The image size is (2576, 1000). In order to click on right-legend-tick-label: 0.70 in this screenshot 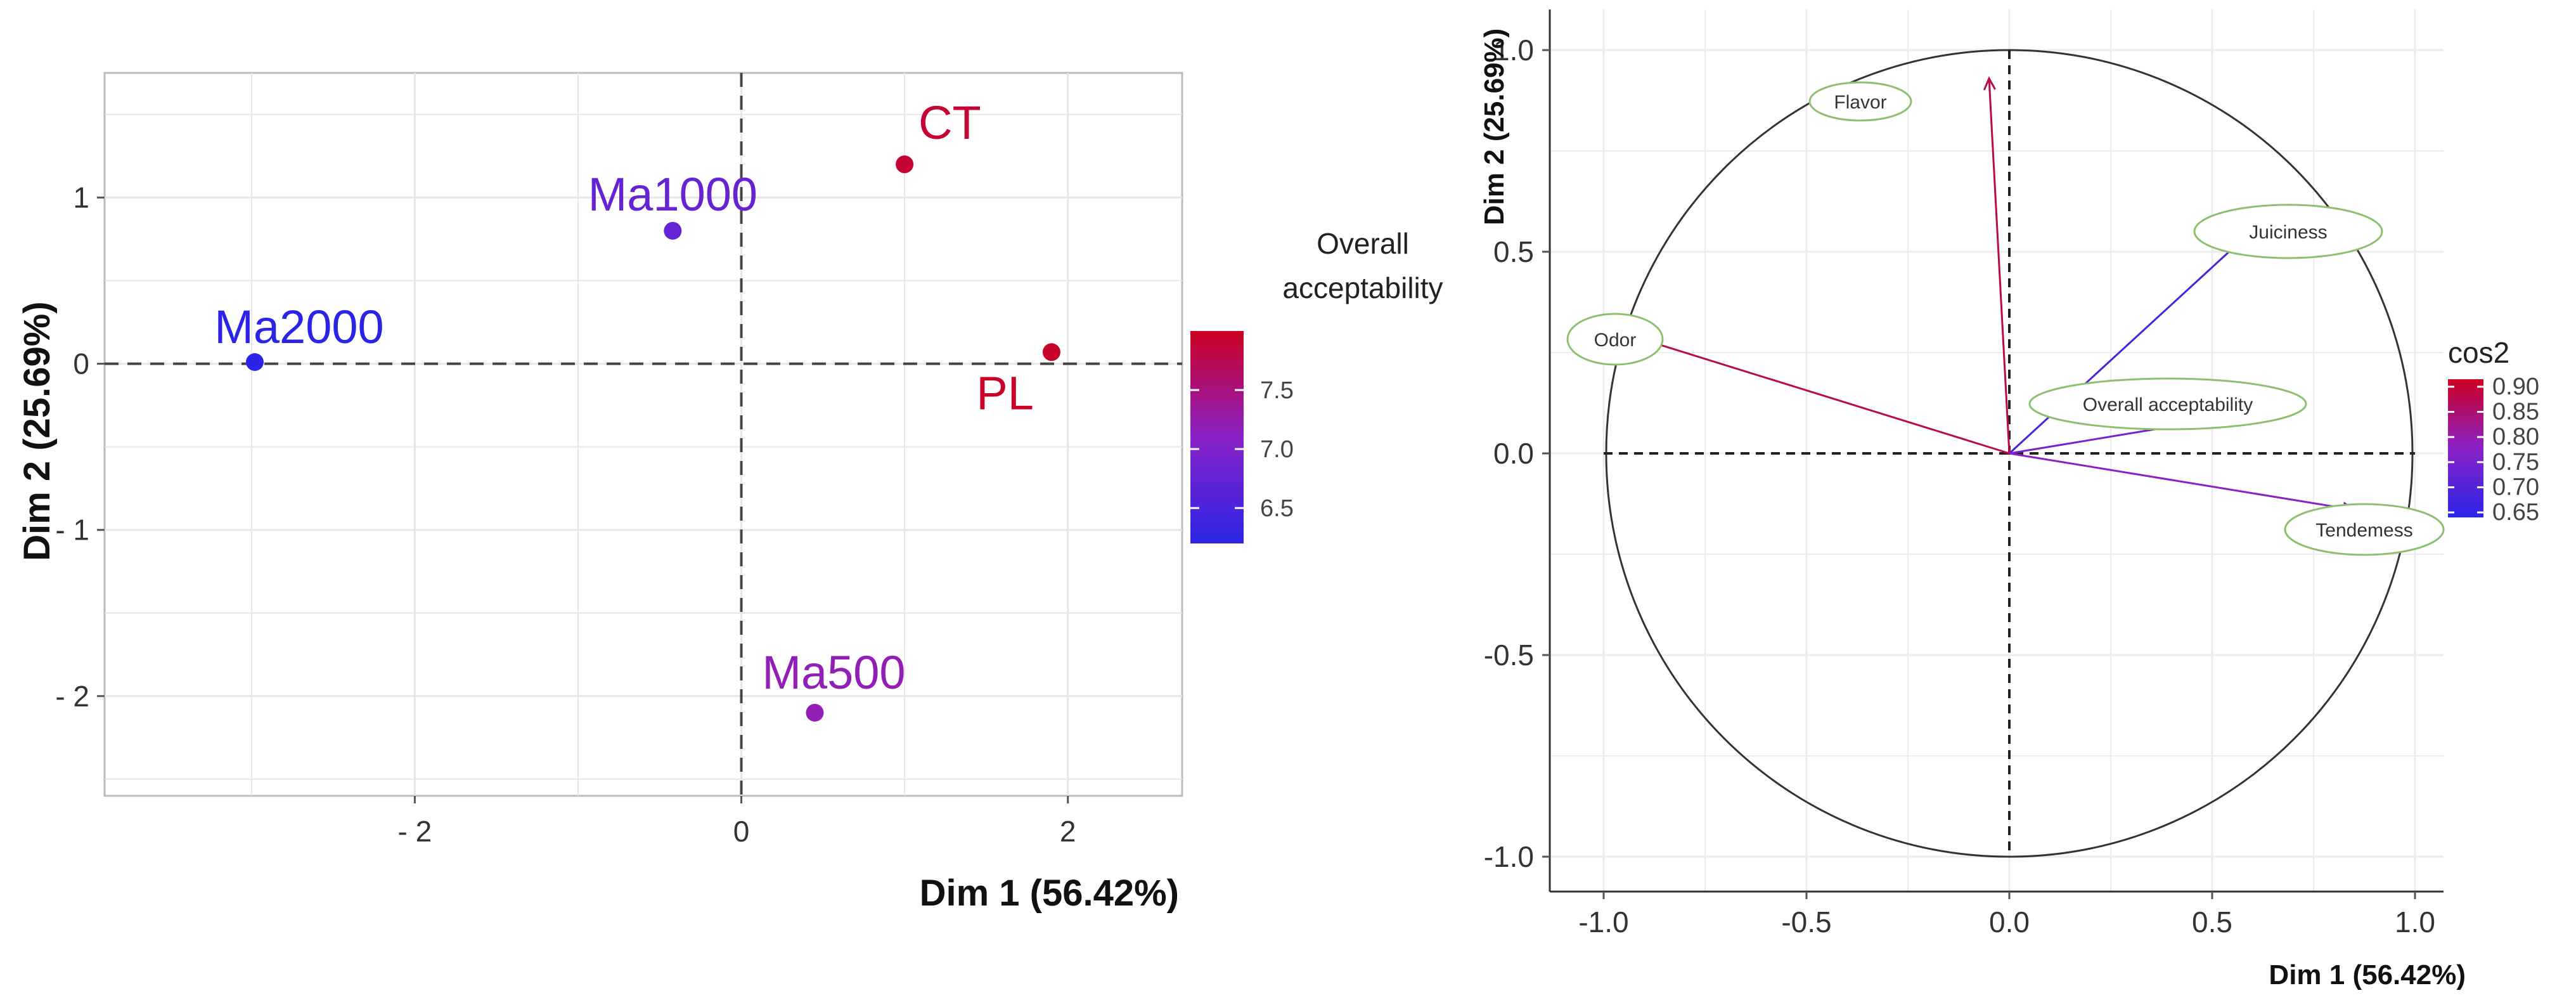, I will do `click(2515, 487)`.